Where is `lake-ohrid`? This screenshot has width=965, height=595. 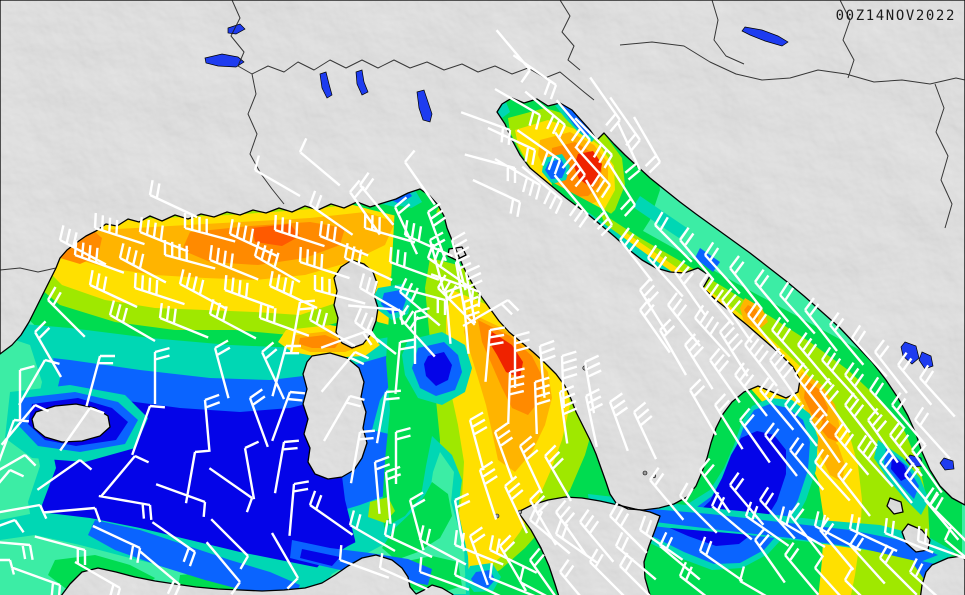 lake-ohrid is located at coordinates (926, 360).